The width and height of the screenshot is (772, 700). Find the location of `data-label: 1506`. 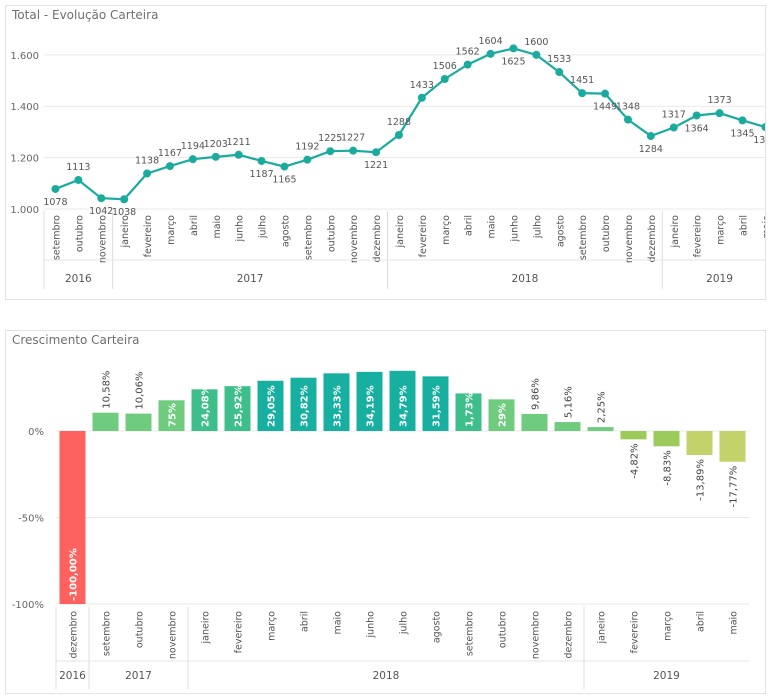

data-label: 1506 is located at coordinates (445, 66).